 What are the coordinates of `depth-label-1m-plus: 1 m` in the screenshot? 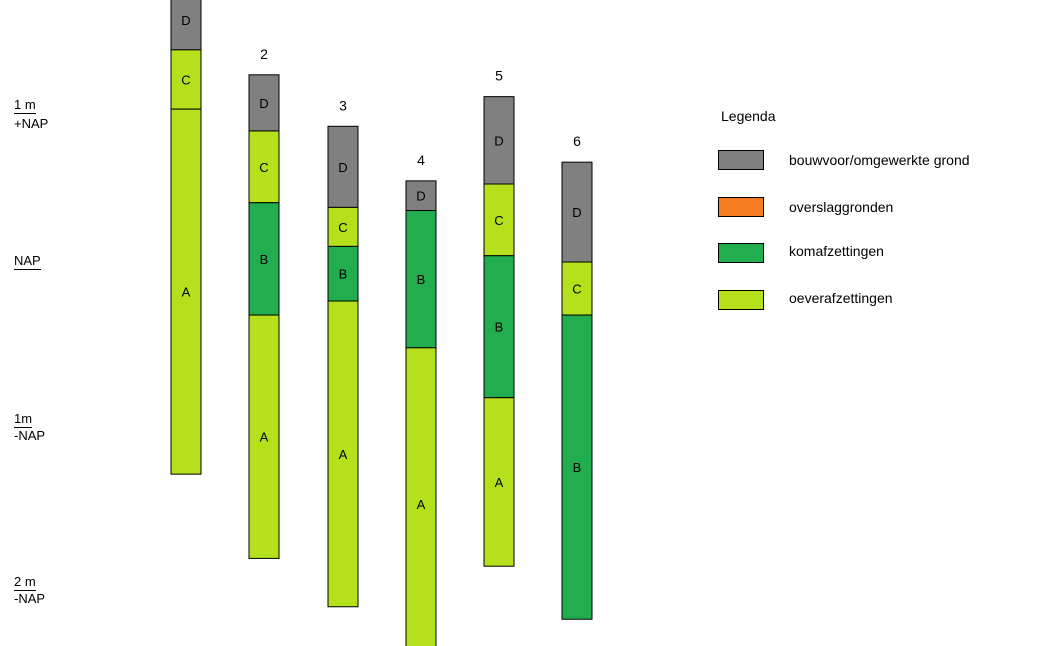 It's located at (25, 105).